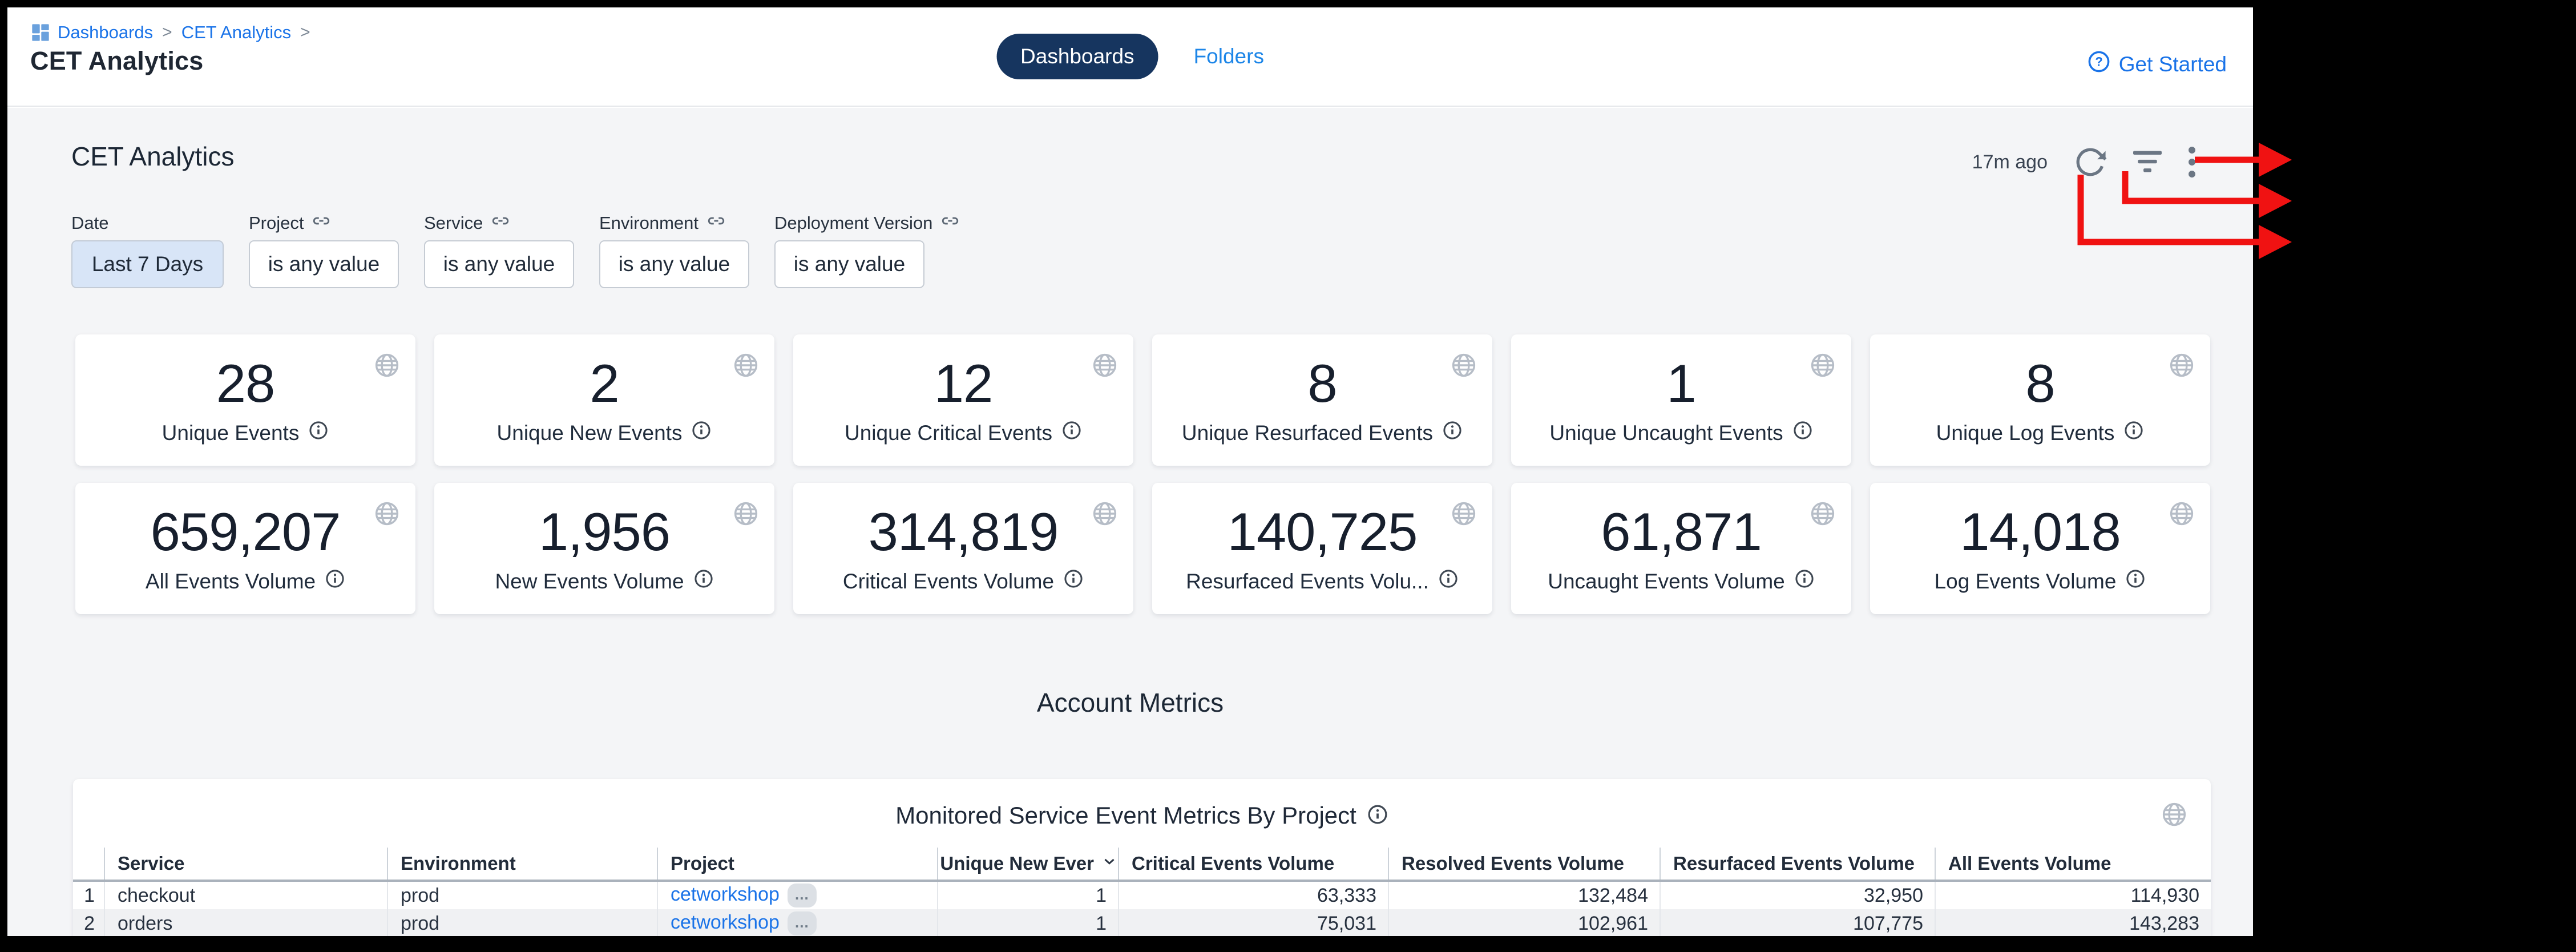  I want to click on column-header-service: Service, so click(245, 865).